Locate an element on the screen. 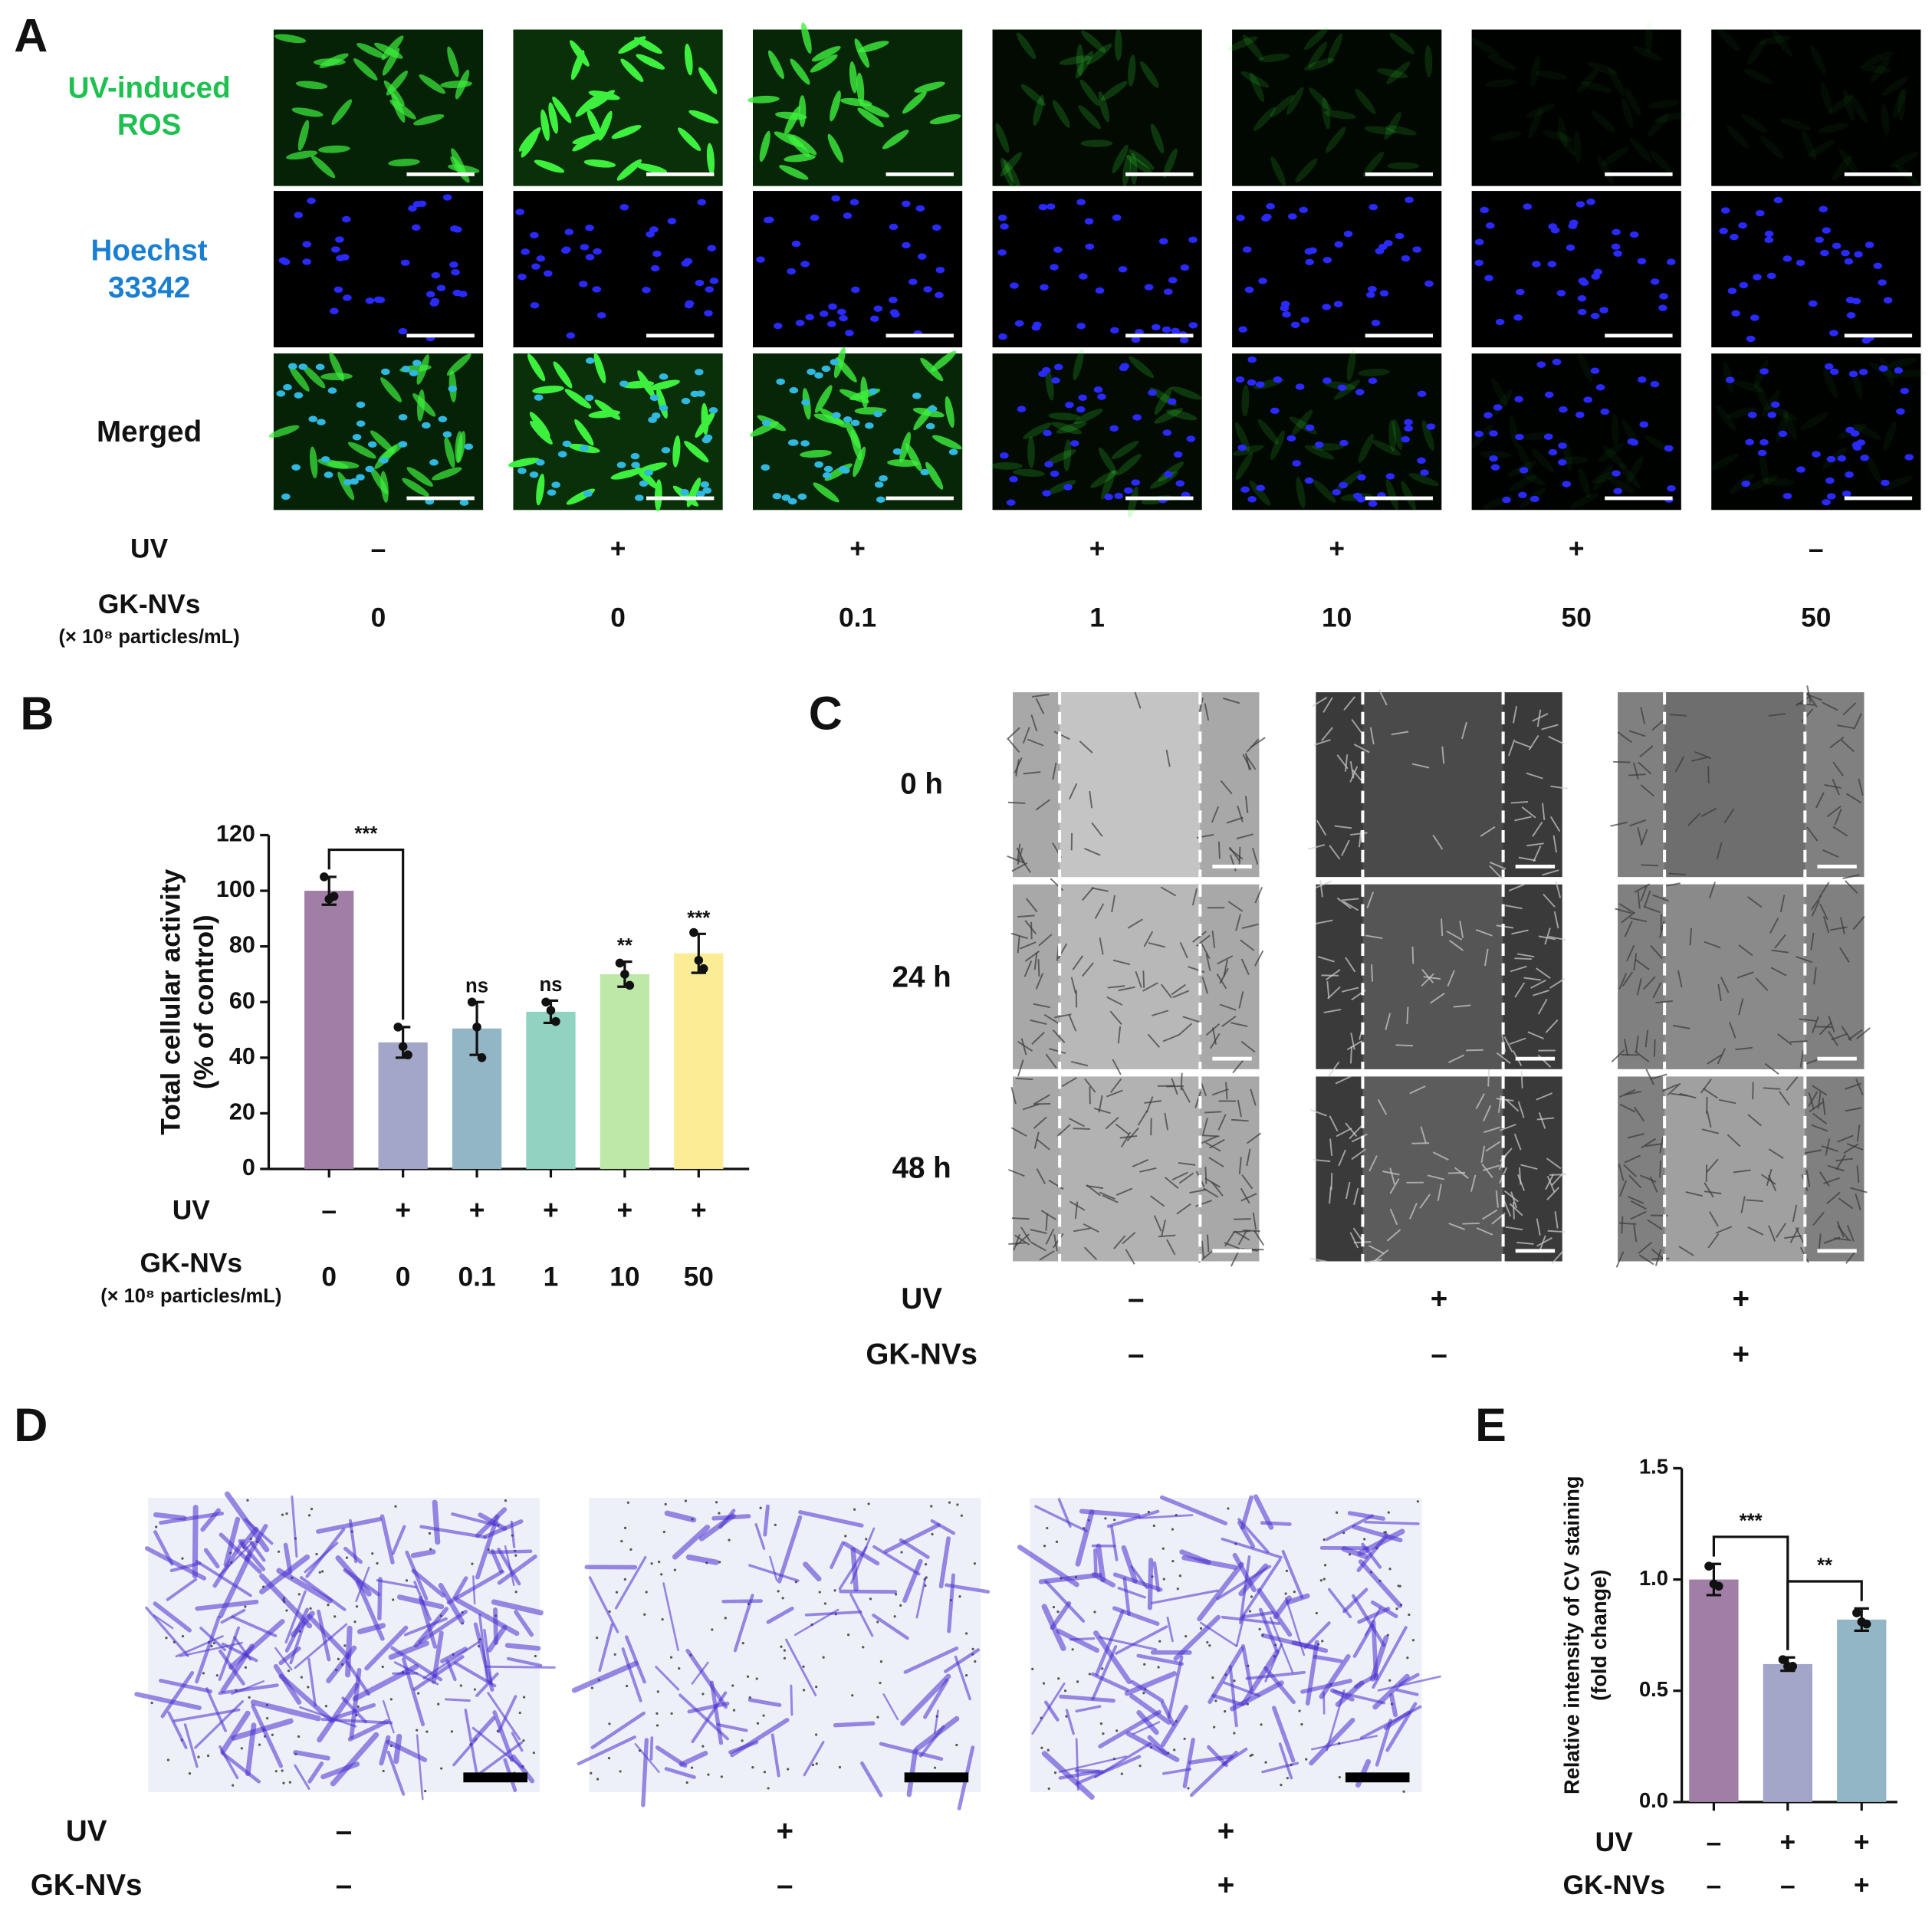 This screenshot has height=1924, width=1932. condition-value: – is located at coordinates (344, 1886).